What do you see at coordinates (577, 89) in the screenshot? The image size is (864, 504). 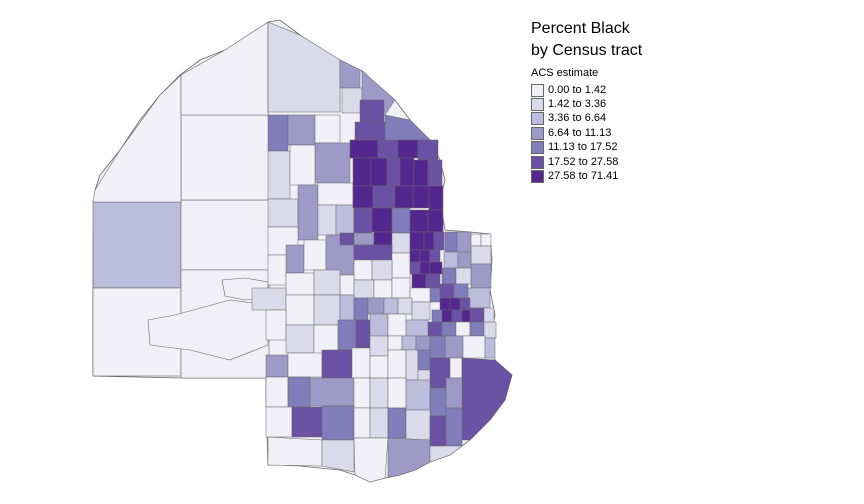 I see `legend-label: 0.00 to 1.42` at bounding box center [577, 89].